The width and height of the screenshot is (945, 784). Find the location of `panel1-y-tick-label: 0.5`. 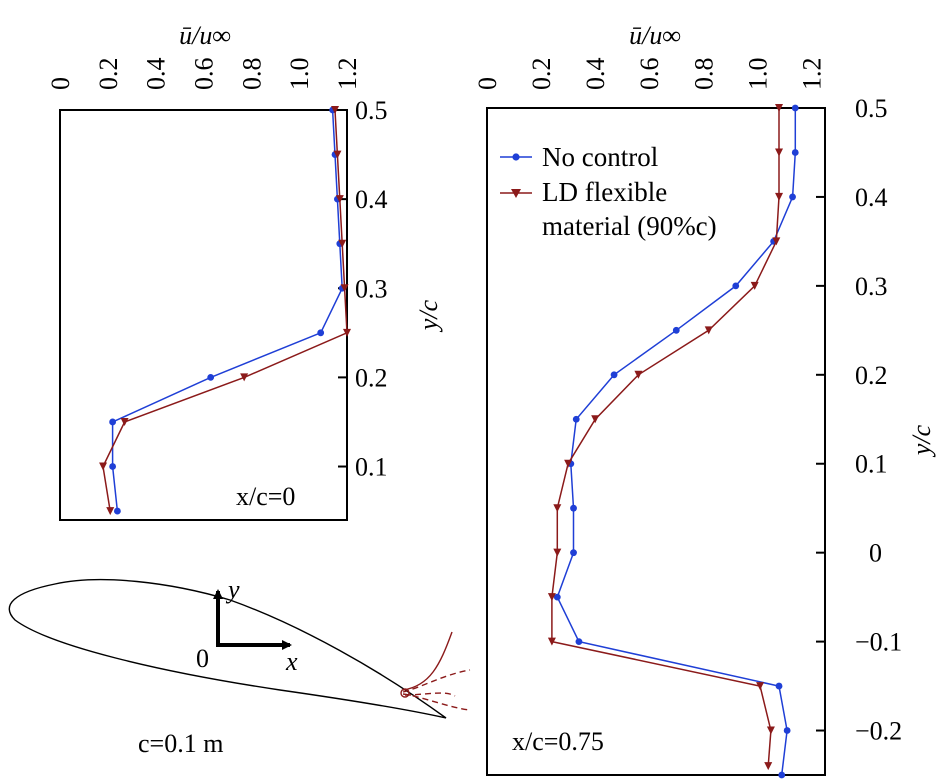

panel1-y-tick-label: 0.5 is located at coordinates (871, 108).